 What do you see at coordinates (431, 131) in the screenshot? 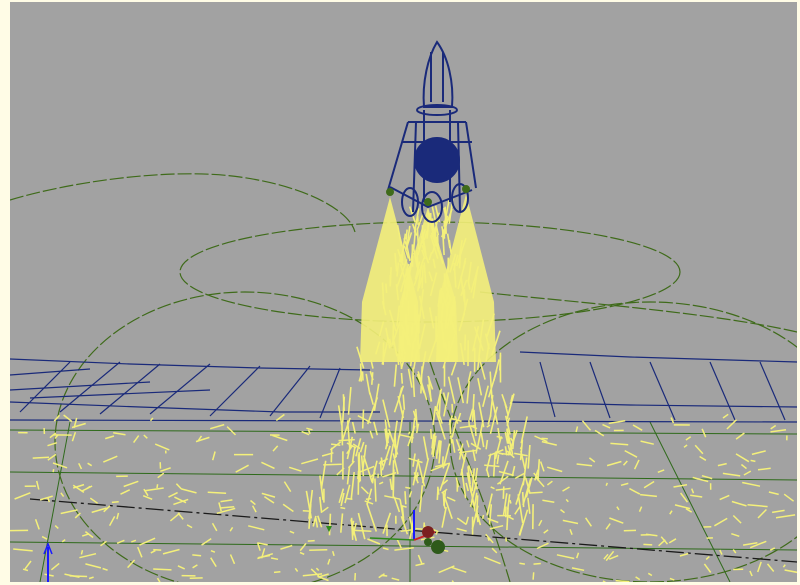
I see `rocket-wireframe` at bounding box center [431, 131].